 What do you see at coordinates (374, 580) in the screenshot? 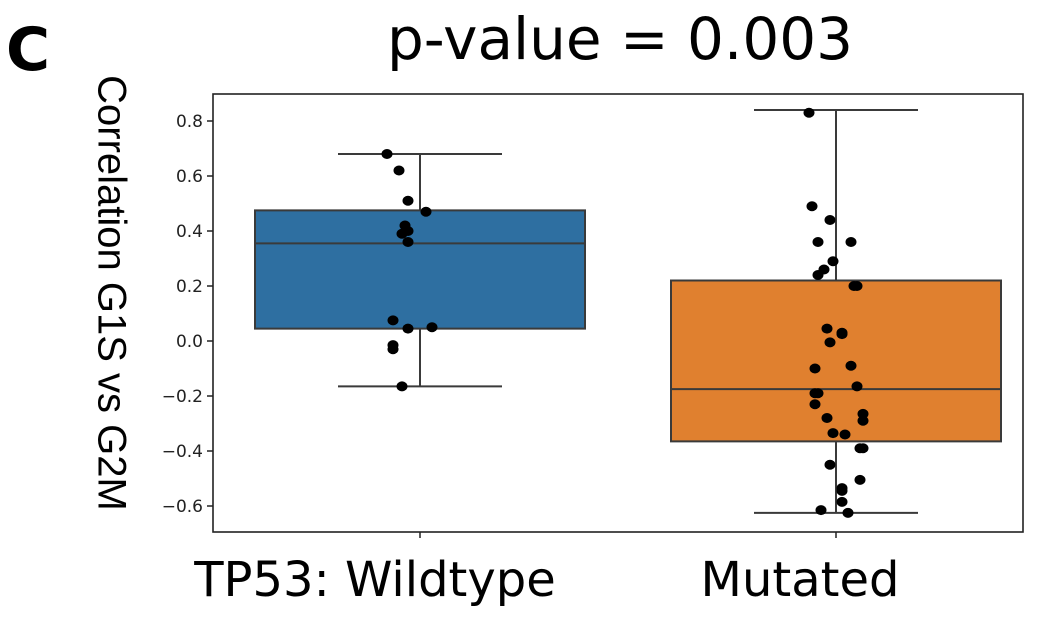
I see `x-tick-label: TP53: Wildtype` at bounding box center [374, 580].